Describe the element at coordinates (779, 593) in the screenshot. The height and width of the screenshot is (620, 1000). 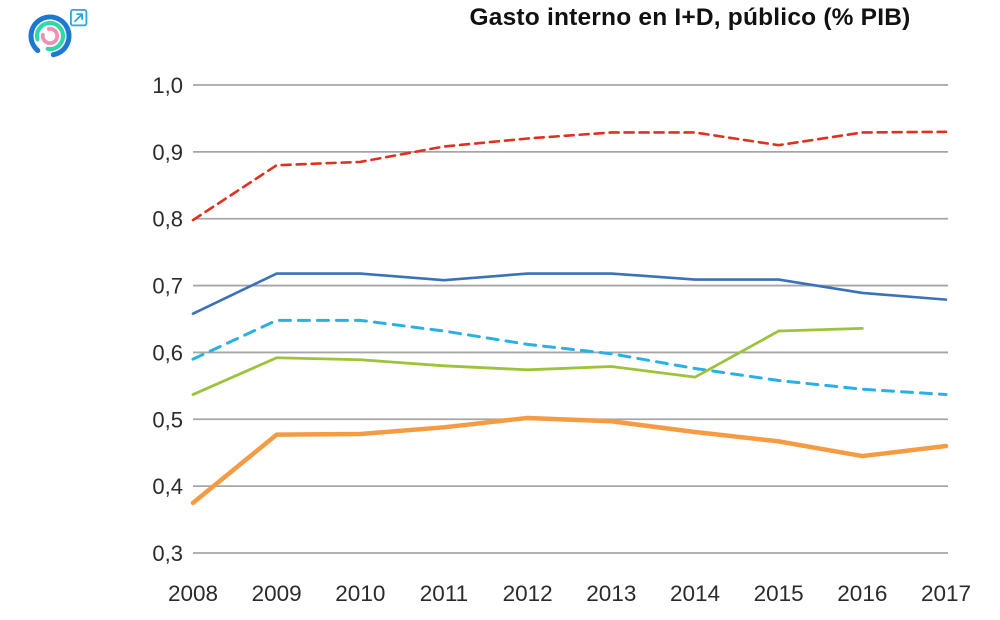
I see `x-tick-label: 2015` at that location.